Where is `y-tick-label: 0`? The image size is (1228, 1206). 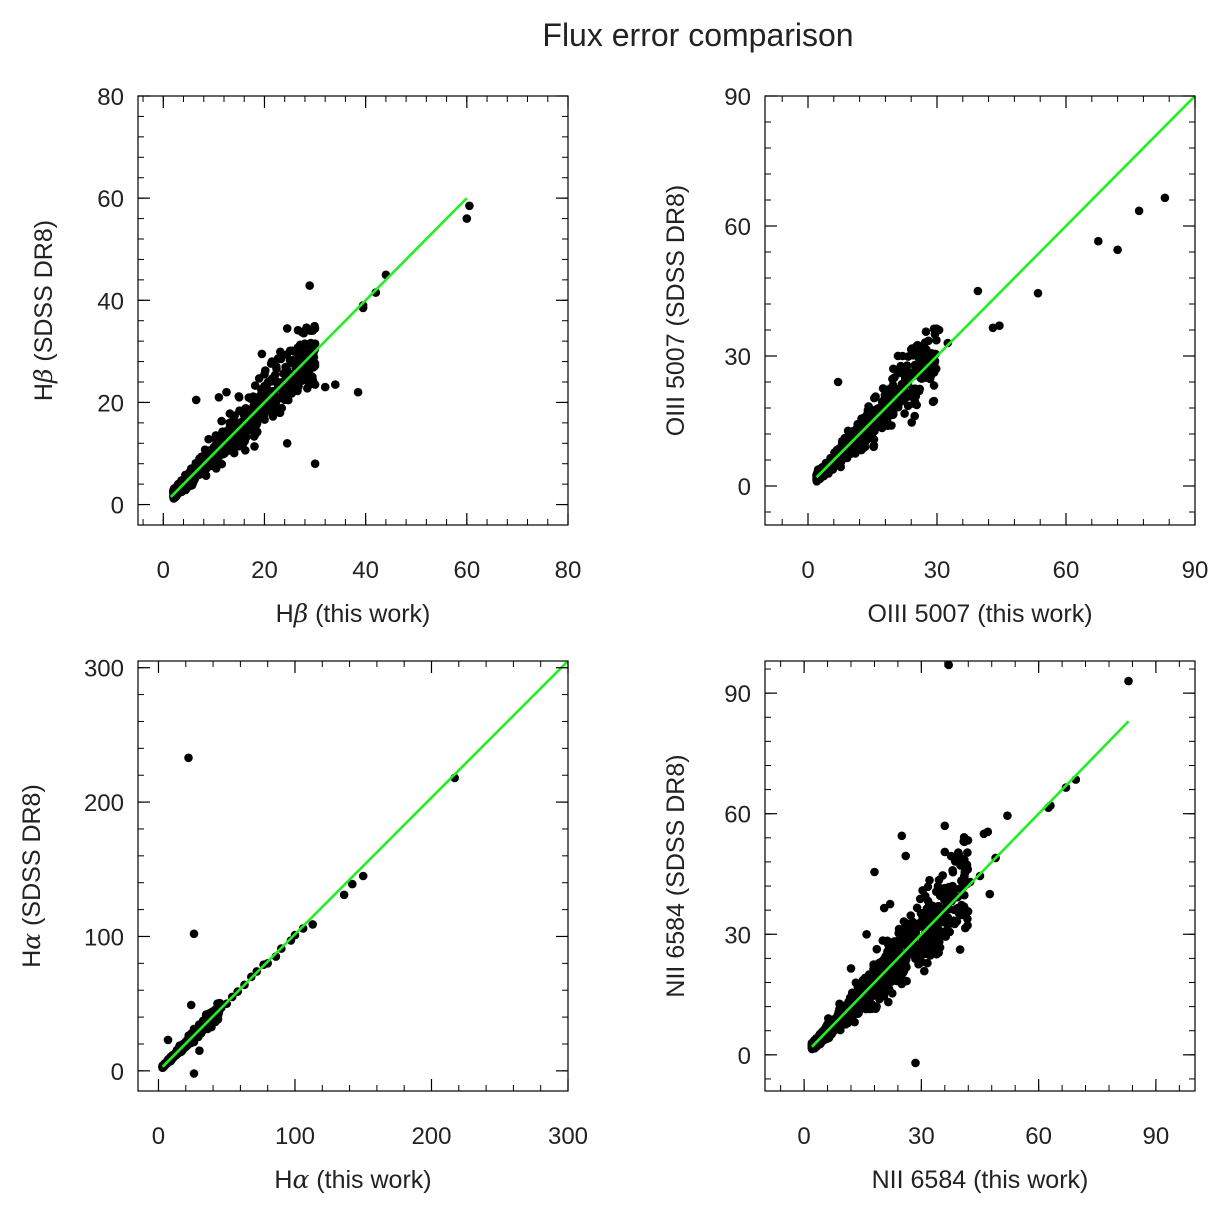 y-tick-label: 0 is located at coordinates (744, 487).